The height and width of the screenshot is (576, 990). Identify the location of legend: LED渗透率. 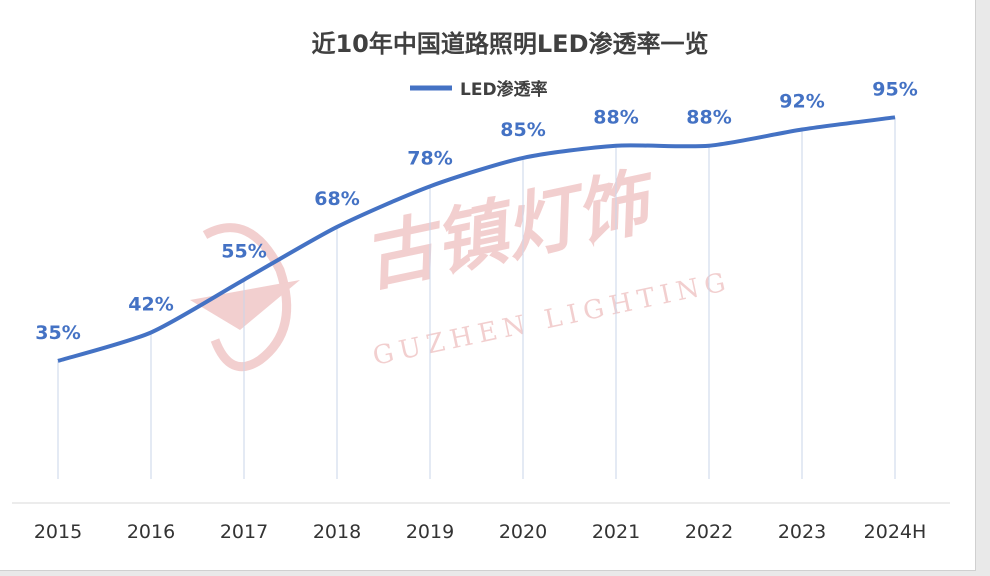
(479, 89).